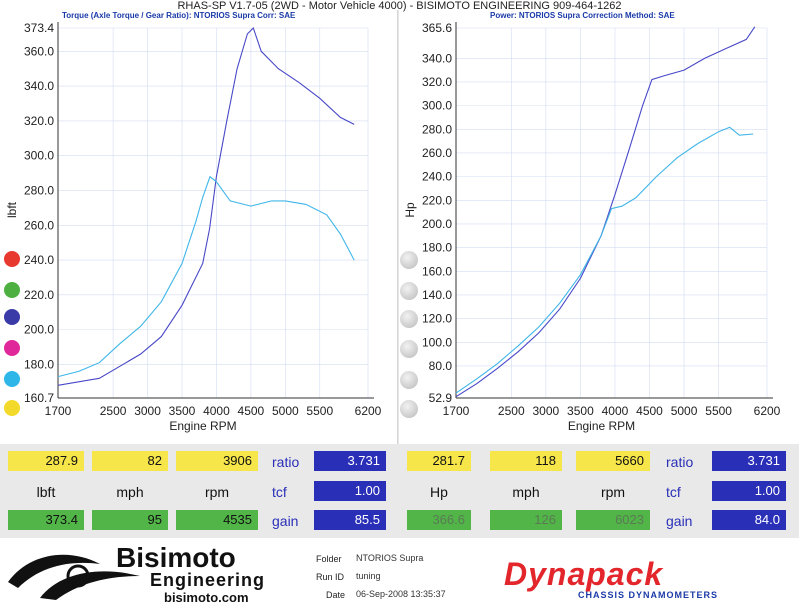  What do you see at coordinates (437, 153) in the screenshot?
I see `chart-1-y-tick: 260.0` at bounding box center [437, 153].